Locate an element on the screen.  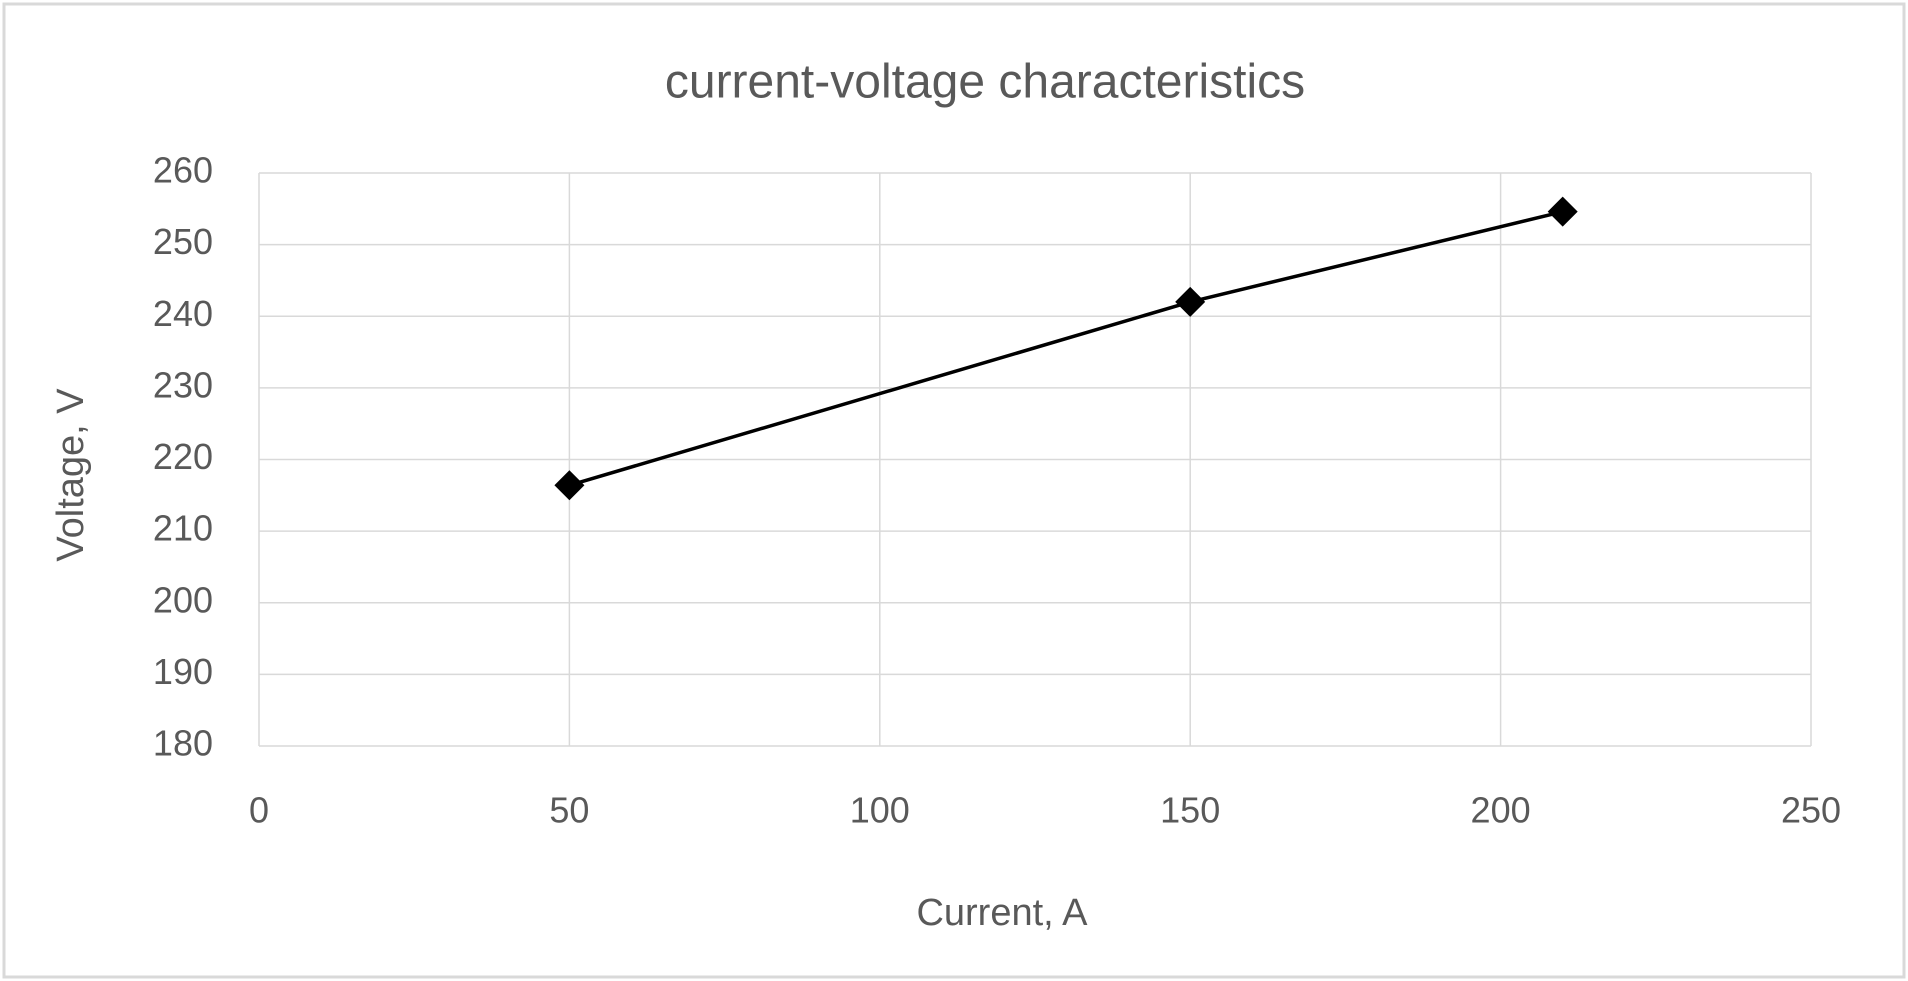
y-tick-label: 200 is located at coordinates (183, 599).